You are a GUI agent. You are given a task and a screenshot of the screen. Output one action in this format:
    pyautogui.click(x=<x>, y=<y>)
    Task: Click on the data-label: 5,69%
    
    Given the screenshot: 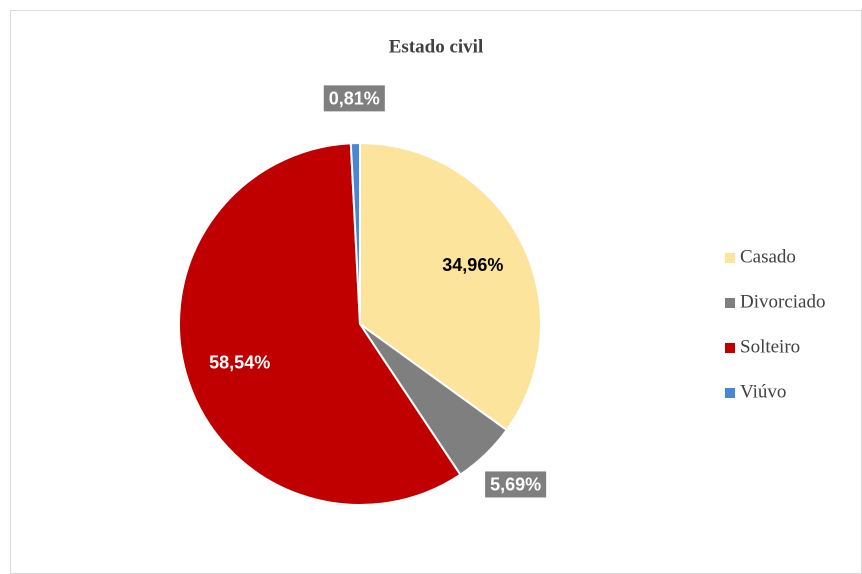 What is the action you would take?
    pyautogui.click(x=515, y=484)
    